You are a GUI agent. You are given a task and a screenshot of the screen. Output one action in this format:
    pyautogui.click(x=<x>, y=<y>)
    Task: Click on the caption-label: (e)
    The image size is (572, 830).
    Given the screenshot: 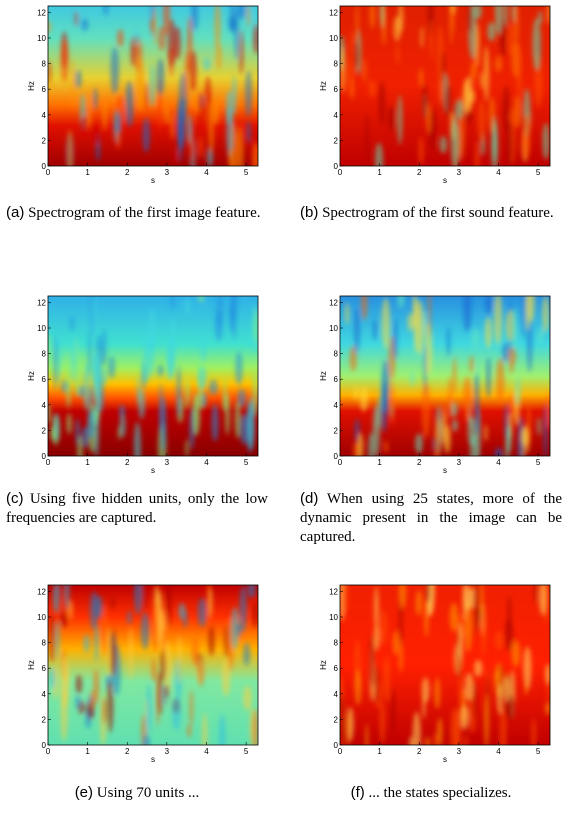 What is the action you would take?
    pyautogui.click(x=84, y=792)
    